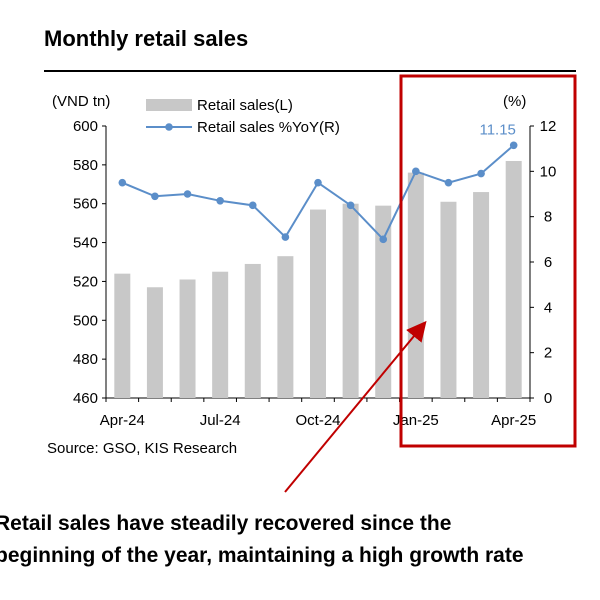 This screenshot has width=600, height=600. What do you see at coordinates (548, 217) in the screenshot?
I see `right-tick-label: 8` at bounding box center [548, 217].